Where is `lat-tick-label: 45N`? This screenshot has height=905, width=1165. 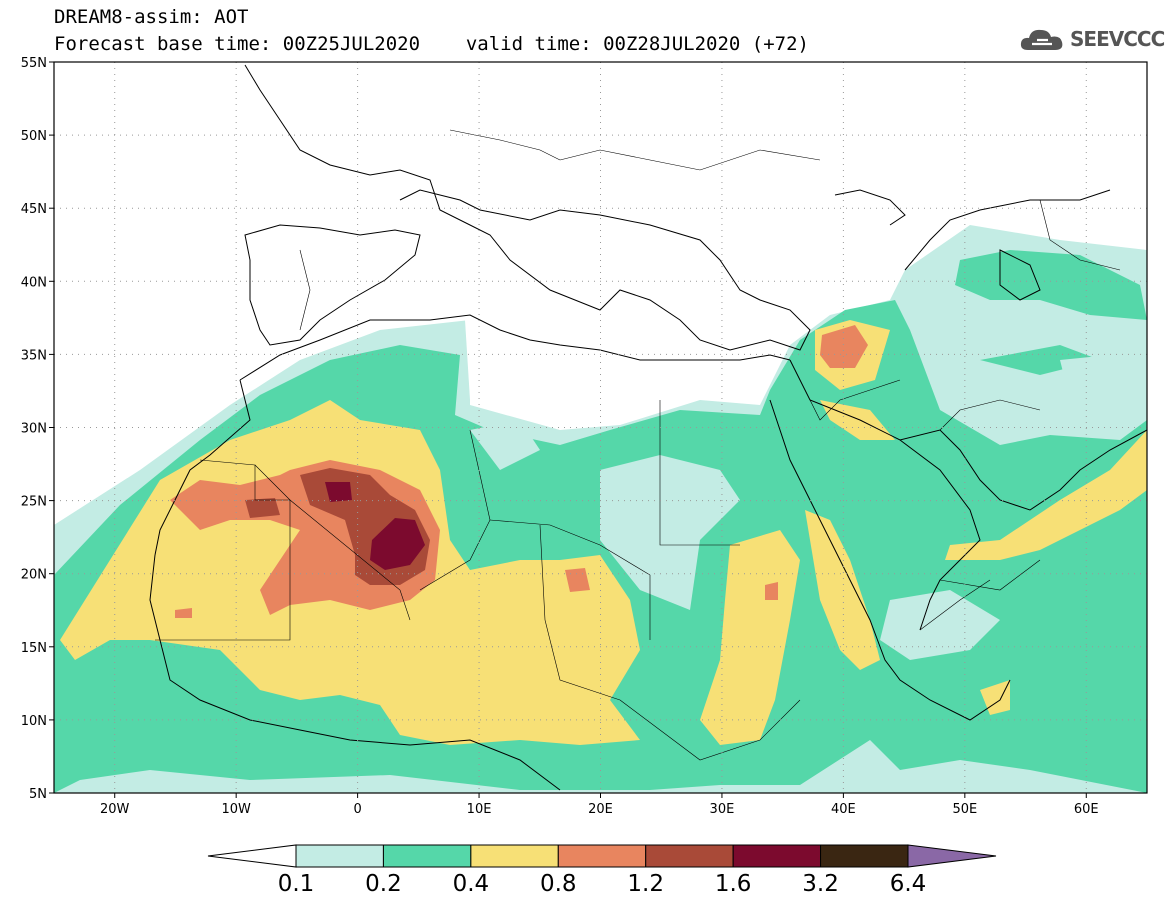
lat-tick-label: 45N is located at coordinates (34, 209).